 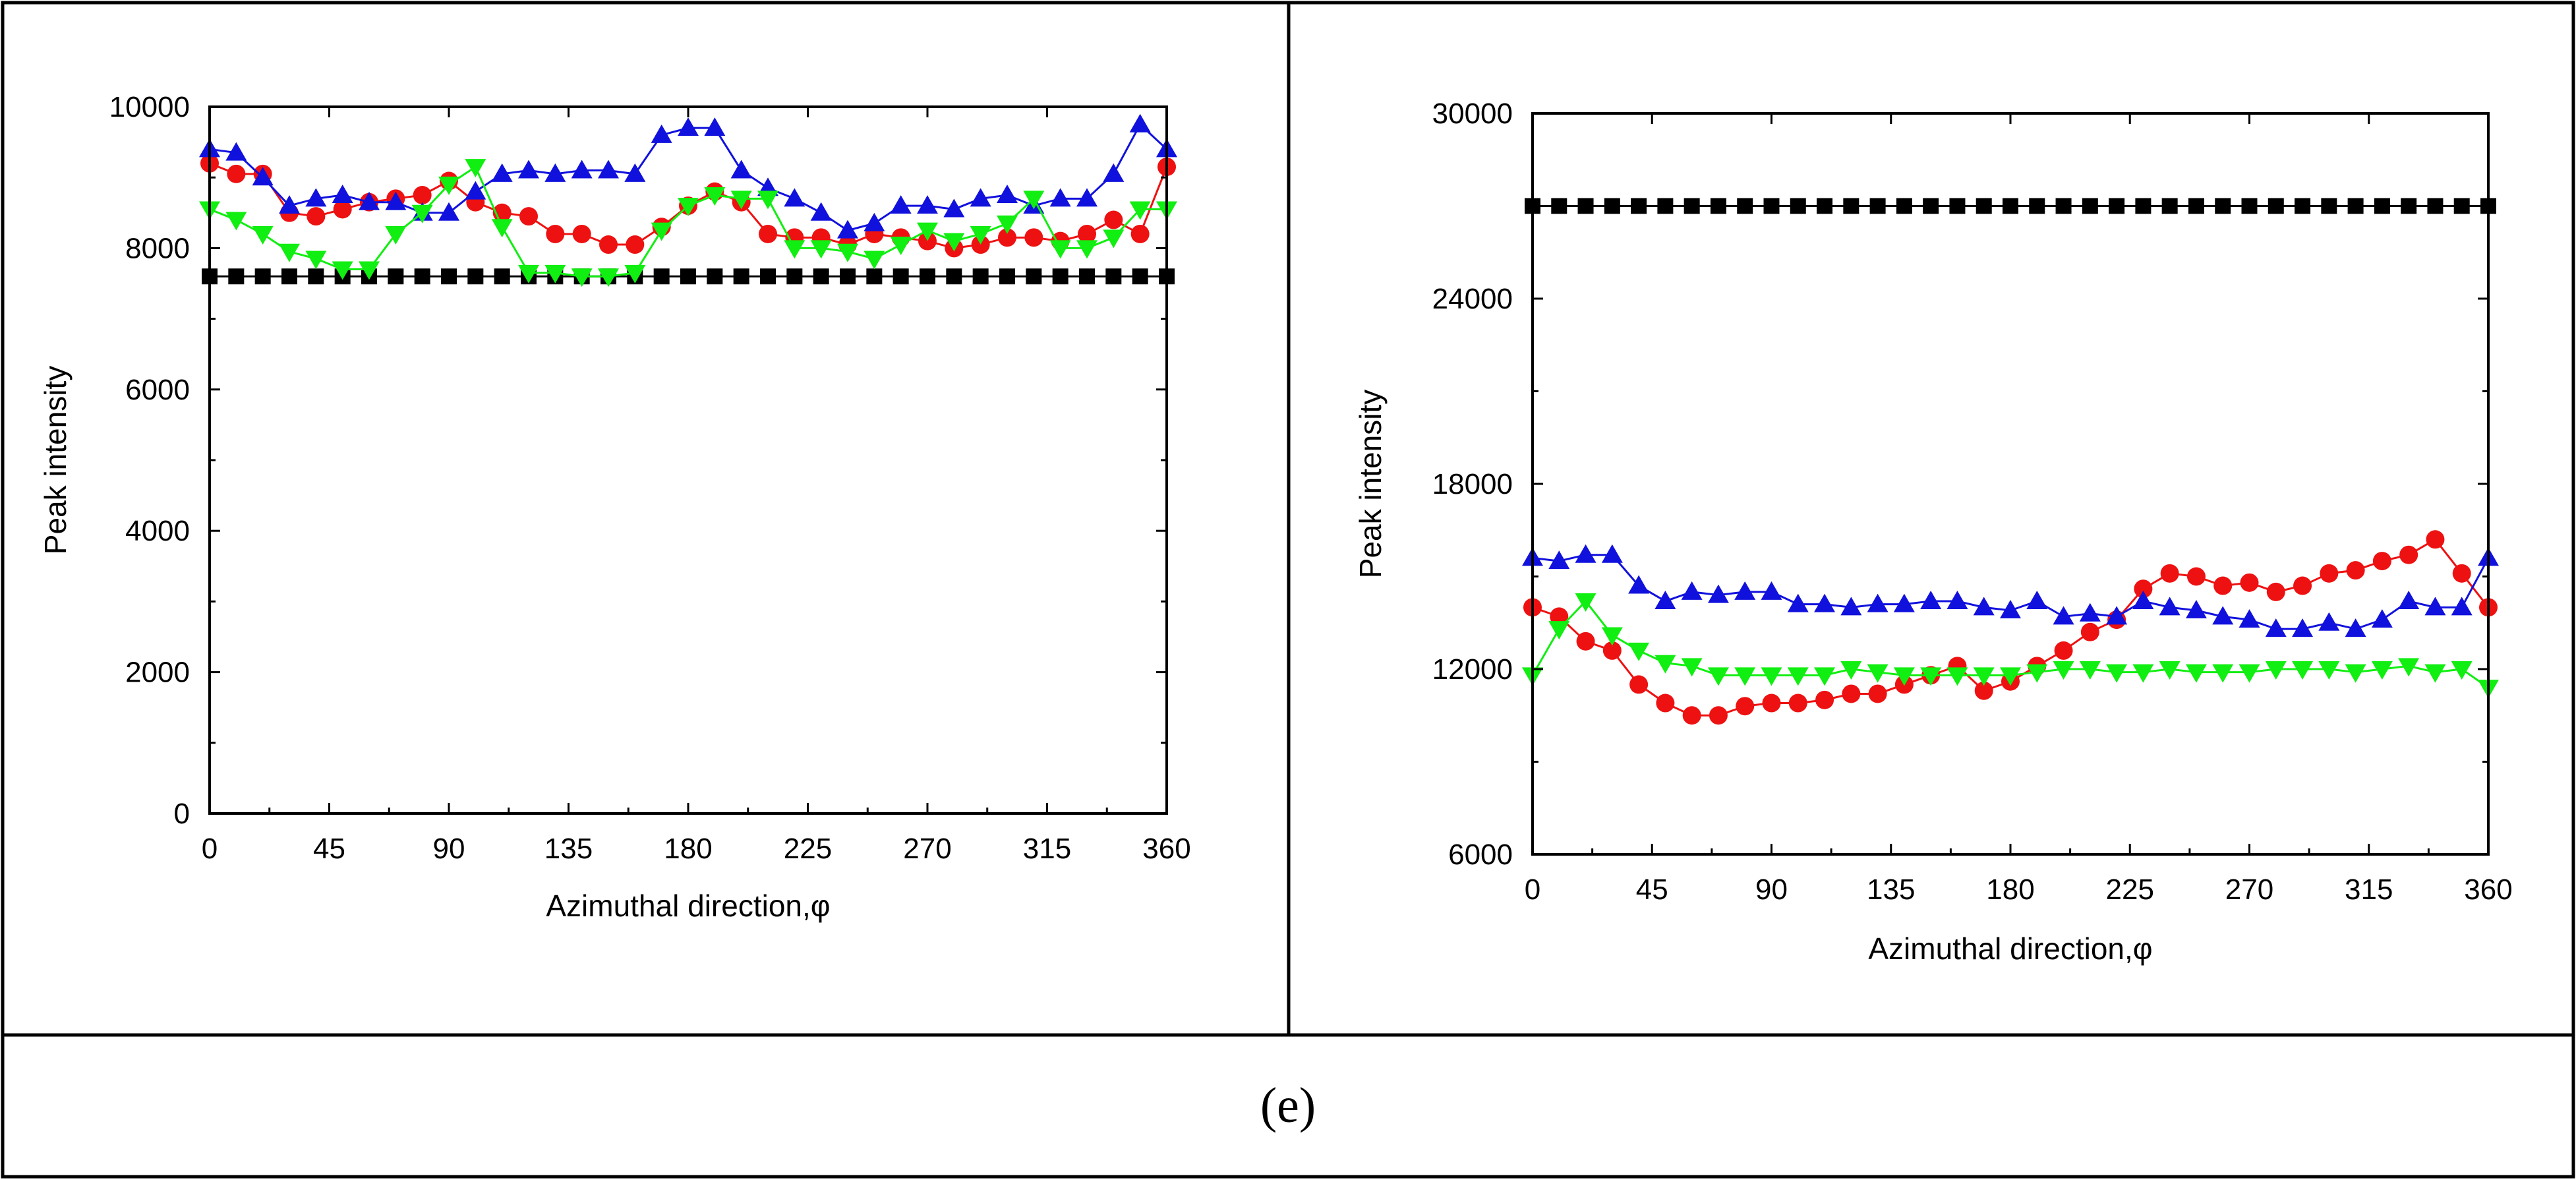 I want to click on y-tick-label: 12000, so click(x=1473, y=669).